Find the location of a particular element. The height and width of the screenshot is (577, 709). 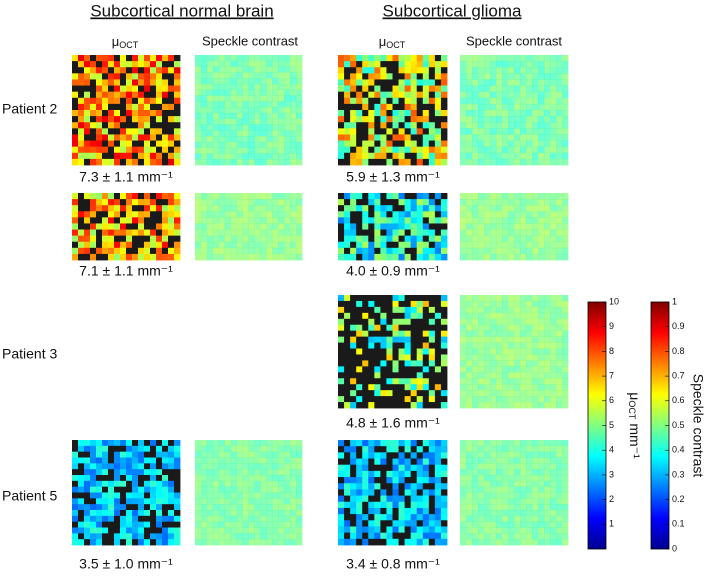

tick-label: 10 is located at coordinates (614, 301).